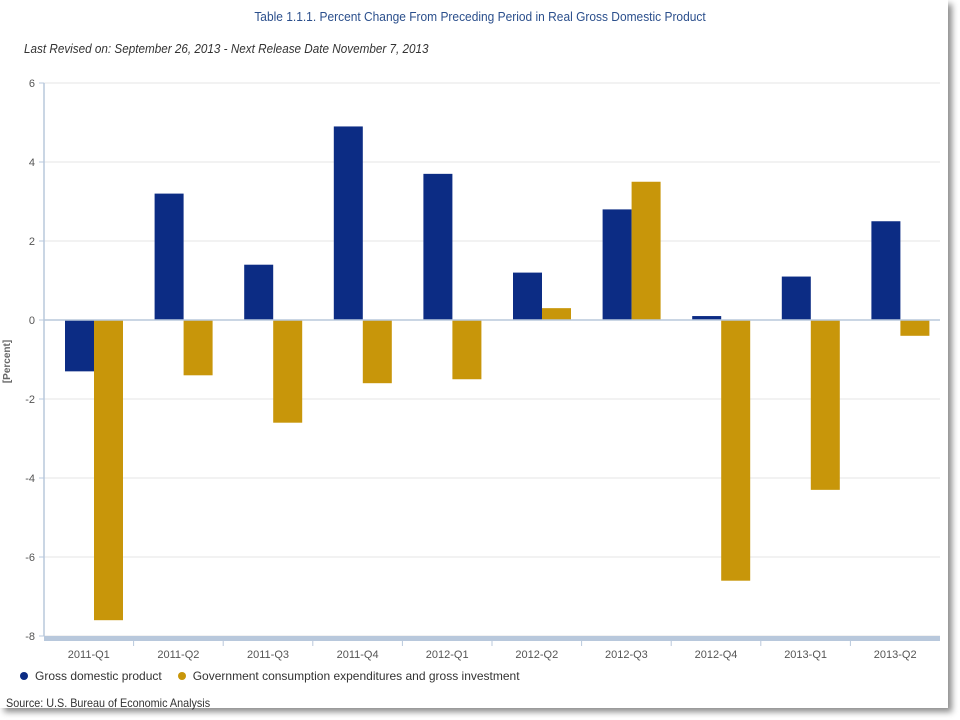  What do you see at coordinates (716, 655) in the screenshot?
I see `x-tick-label: 2012-Q4` at bounding box center [716, 655].